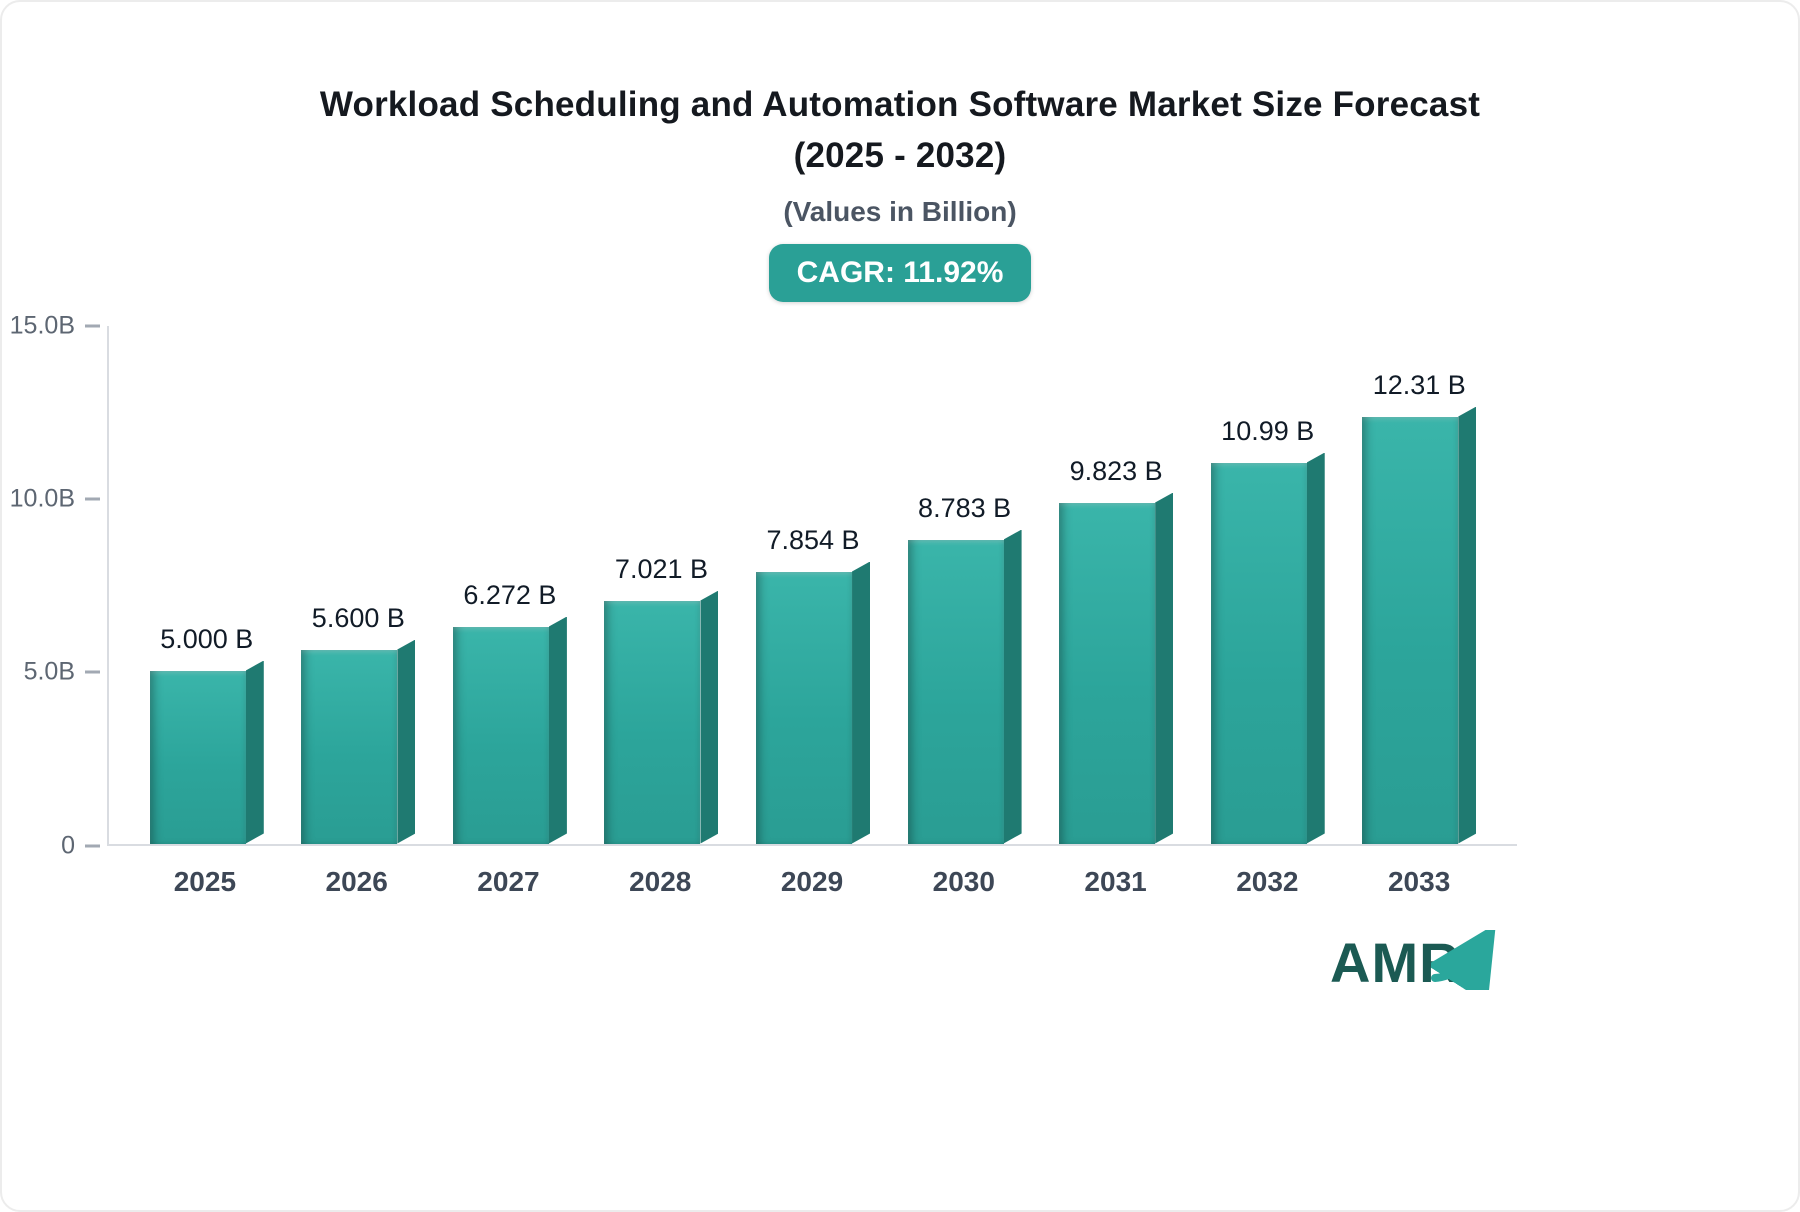 This screenshot has height=1212, width=1800. Describe the element at coordinates (1267, 881) in the screenshot. I see `x-axis-label: 2032` at that location.